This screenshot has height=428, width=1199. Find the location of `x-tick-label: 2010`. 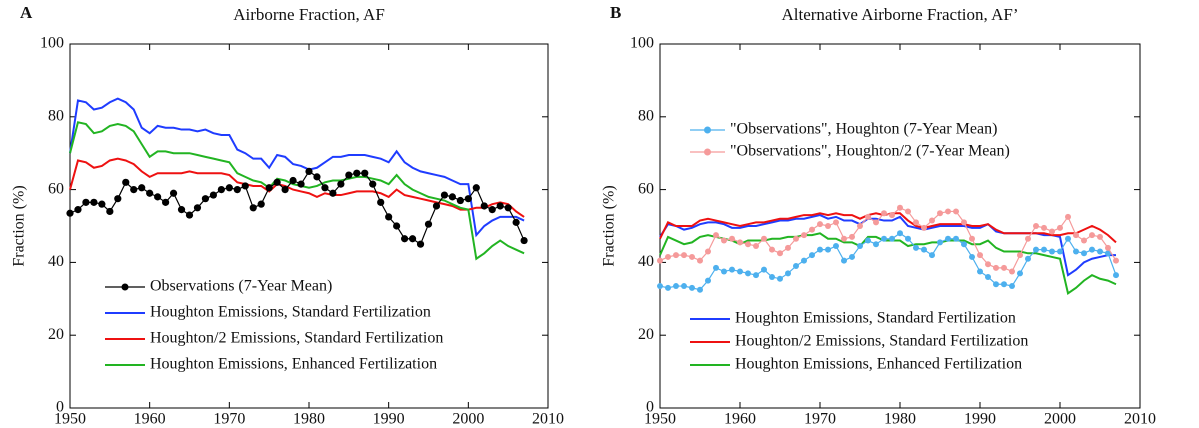

x-tick-label: 2010 is located at coordinates (1140, 419).